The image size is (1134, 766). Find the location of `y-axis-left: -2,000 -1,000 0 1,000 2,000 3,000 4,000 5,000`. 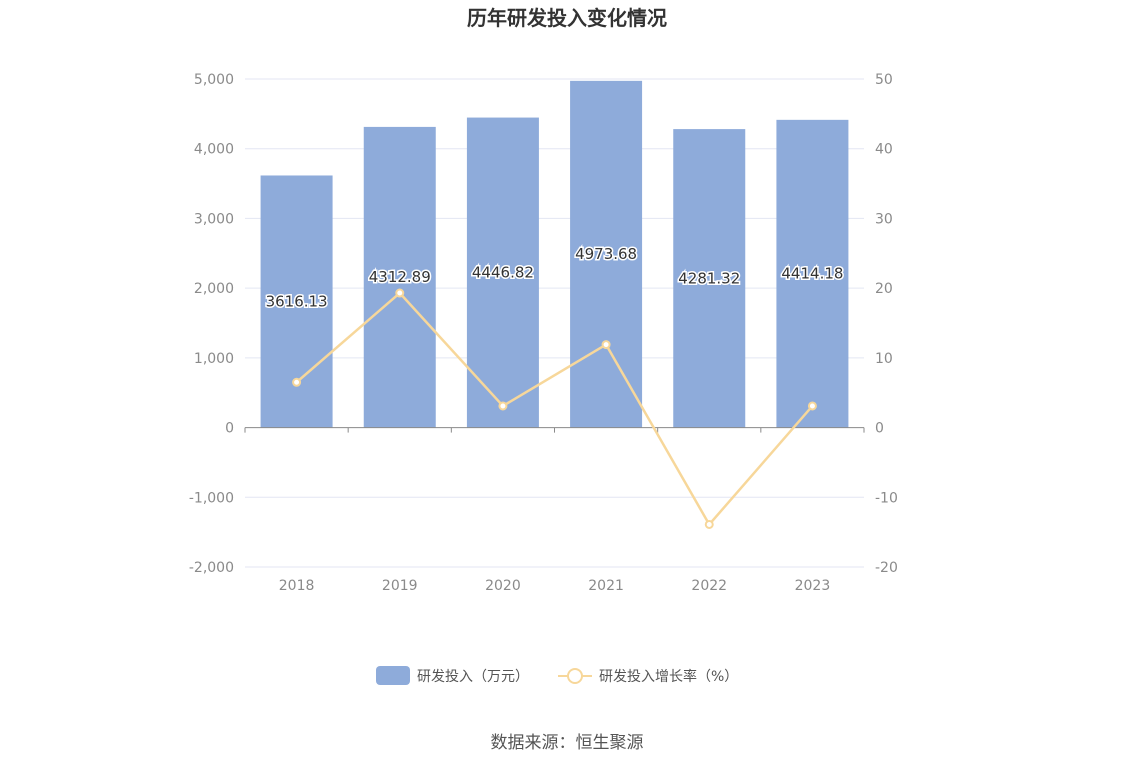

y-axis-left: -2,000 -1,000 0 1,000 2,000 3,000 4,000 5,000 is located at coordinates (211, 324).